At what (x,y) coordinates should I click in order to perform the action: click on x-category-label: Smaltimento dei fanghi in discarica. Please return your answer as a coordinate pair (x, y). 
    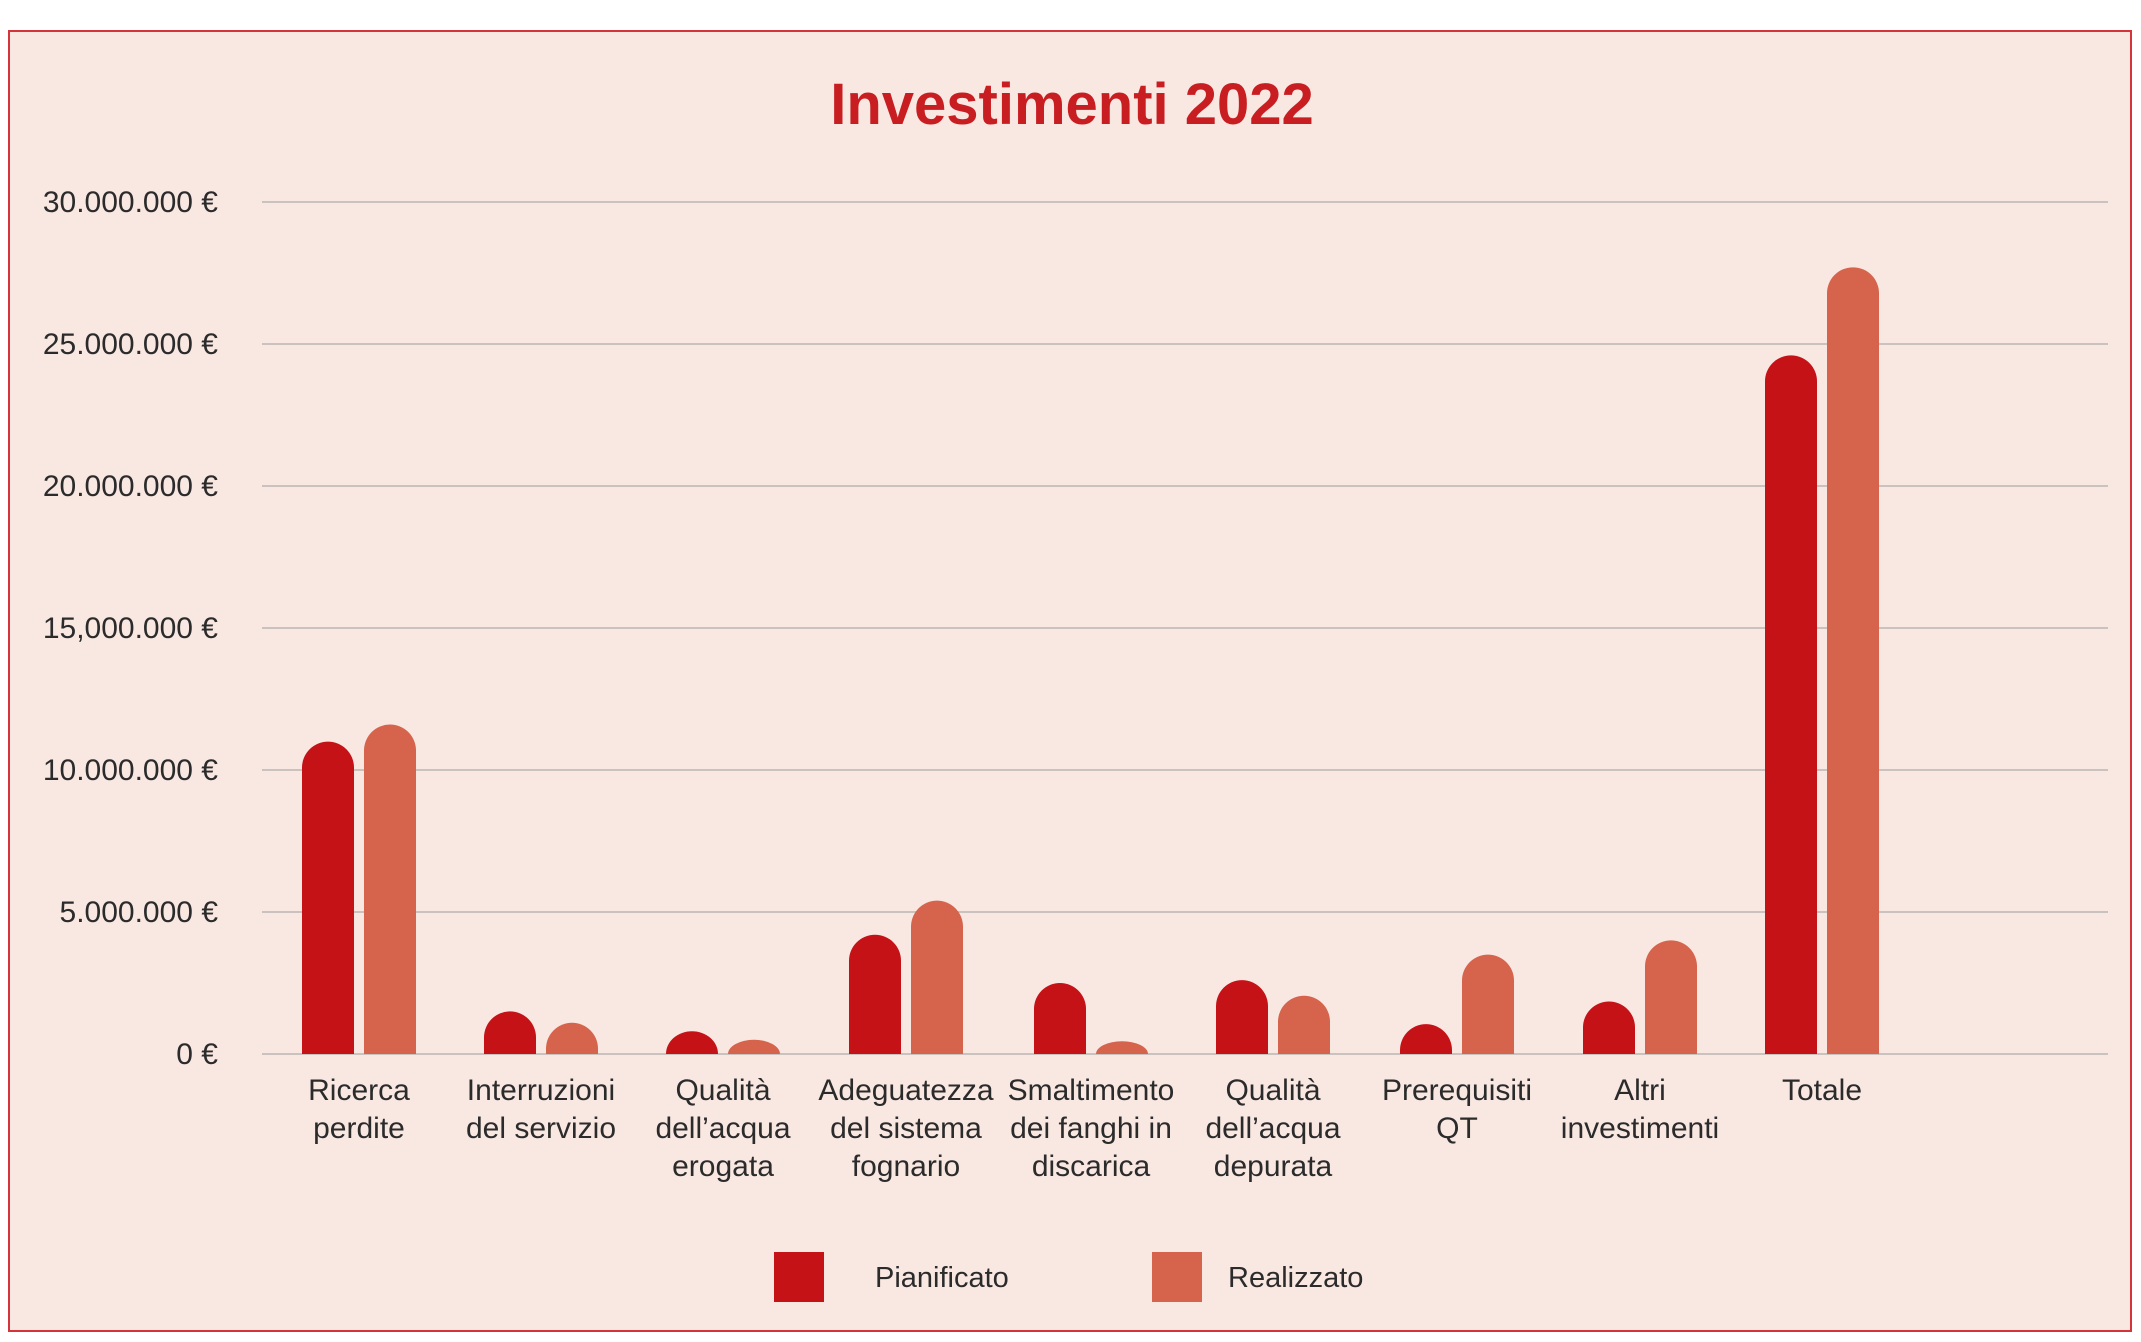
    Looking at the image, I should click on (1091, 1128).